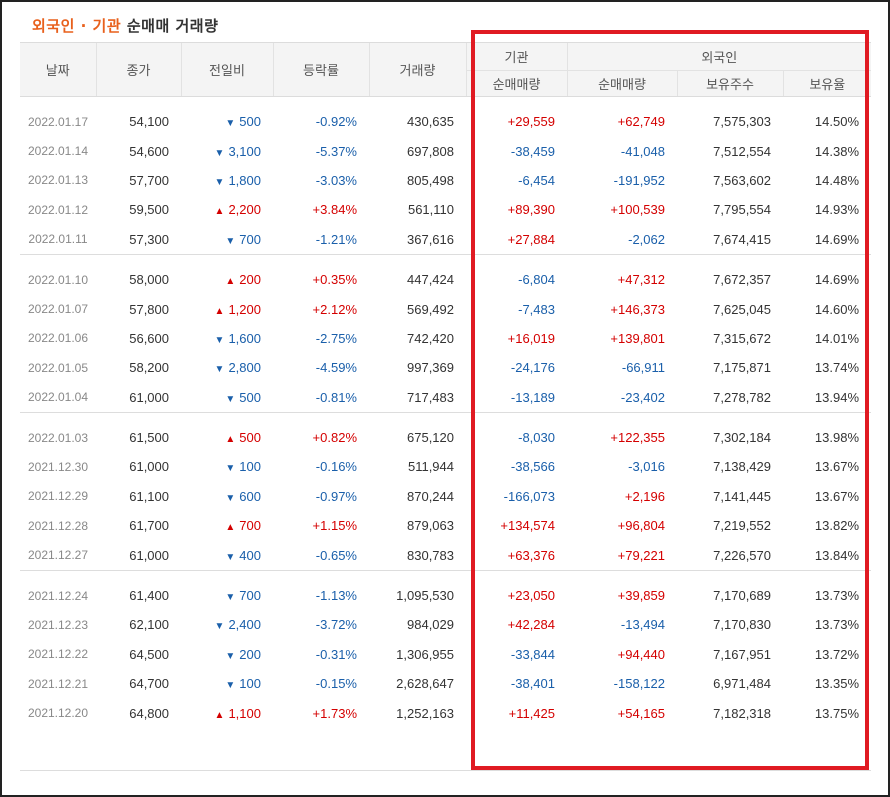 The width and height of the screenshot is (890, 797). I want to click on header-inst-net: 순매매량, so click(516, 83).